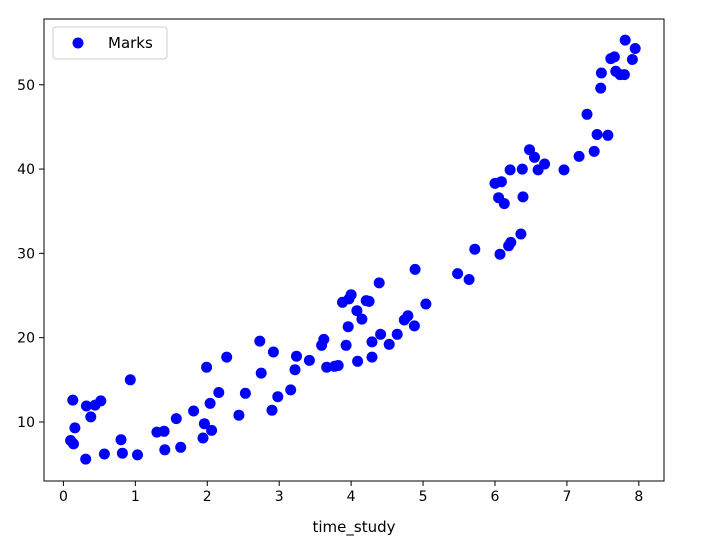 The height and width of the screenshot is (552, 705). I want to click on x-tick-label: 4, so click(351, 497).